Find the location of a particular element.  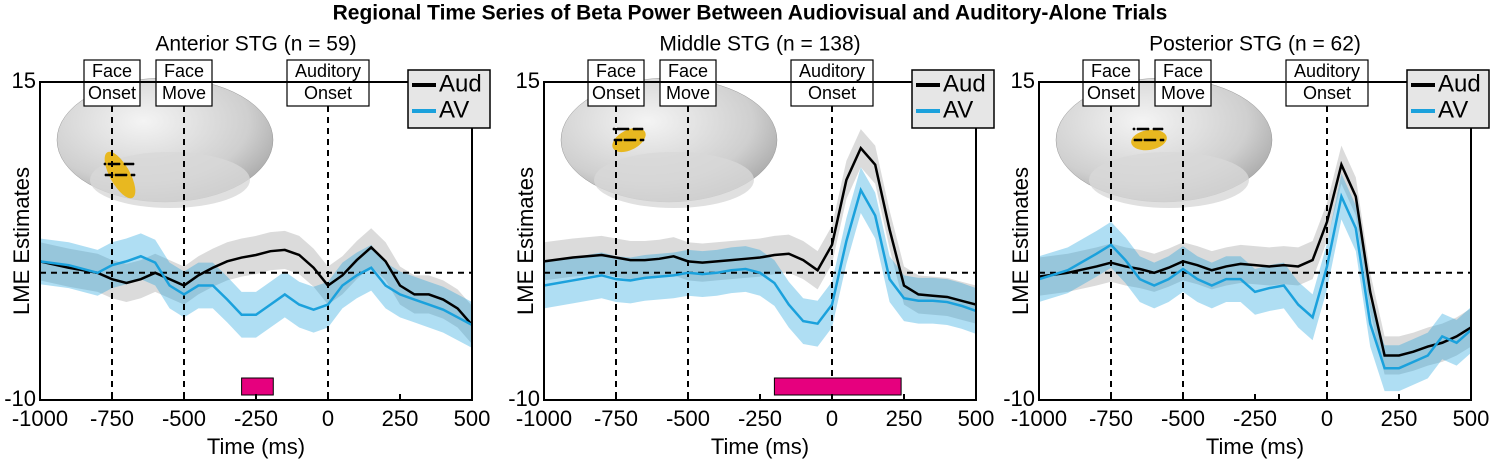

panel-title: Anterior STG (n = 59) is located at coordinates (255, 44).